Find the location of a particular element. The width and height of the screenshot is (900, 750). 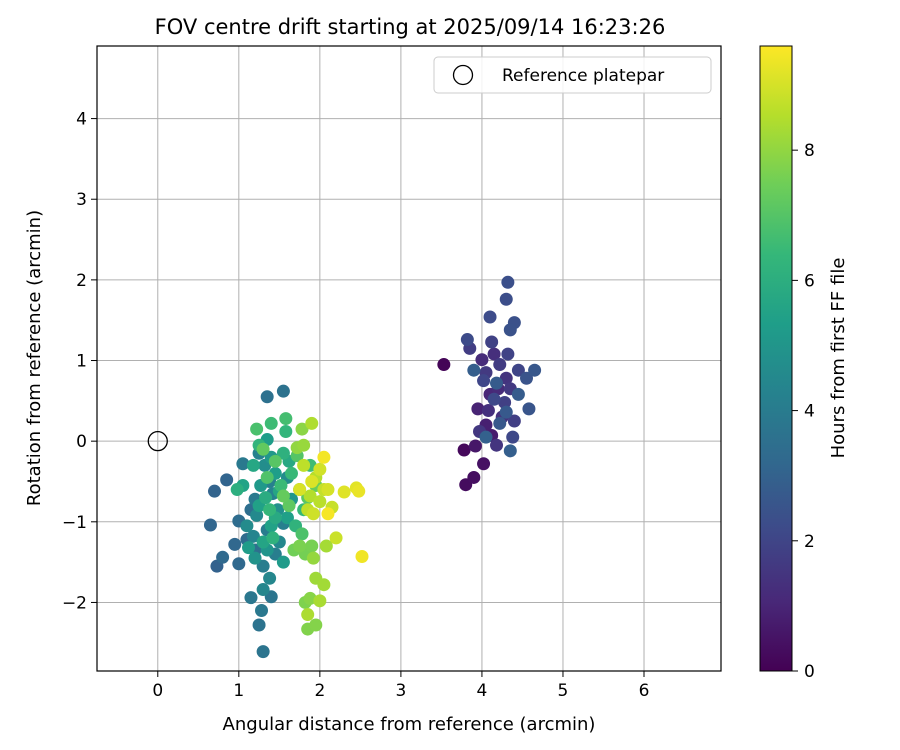

y-tick-label: −1 is located at coordinates (74, 523).